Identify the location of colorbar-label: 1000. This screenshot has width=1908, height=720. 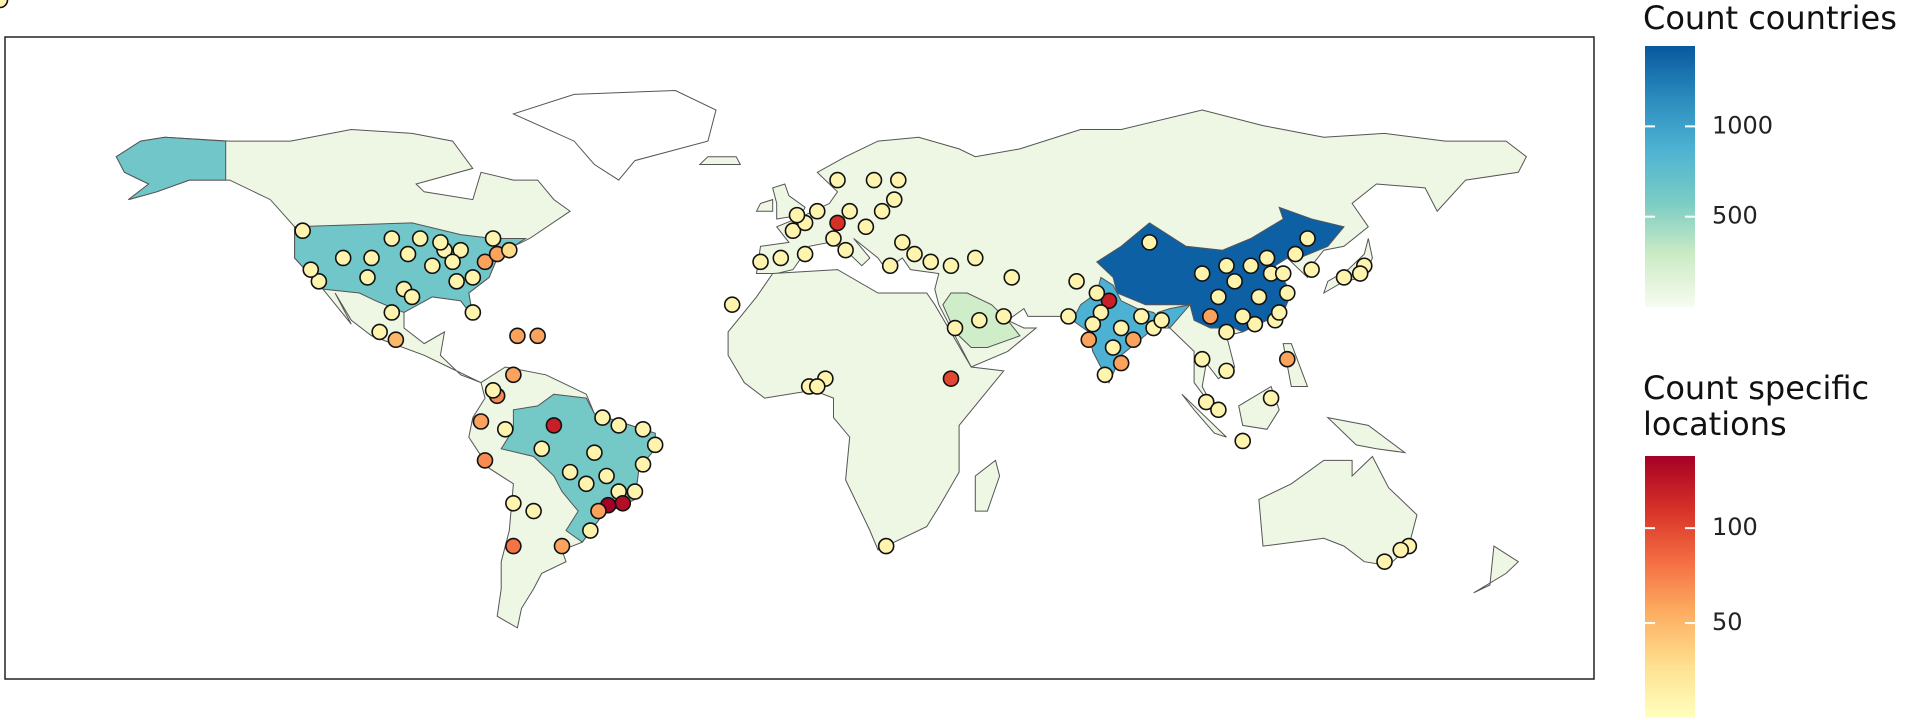
(1742, 125).